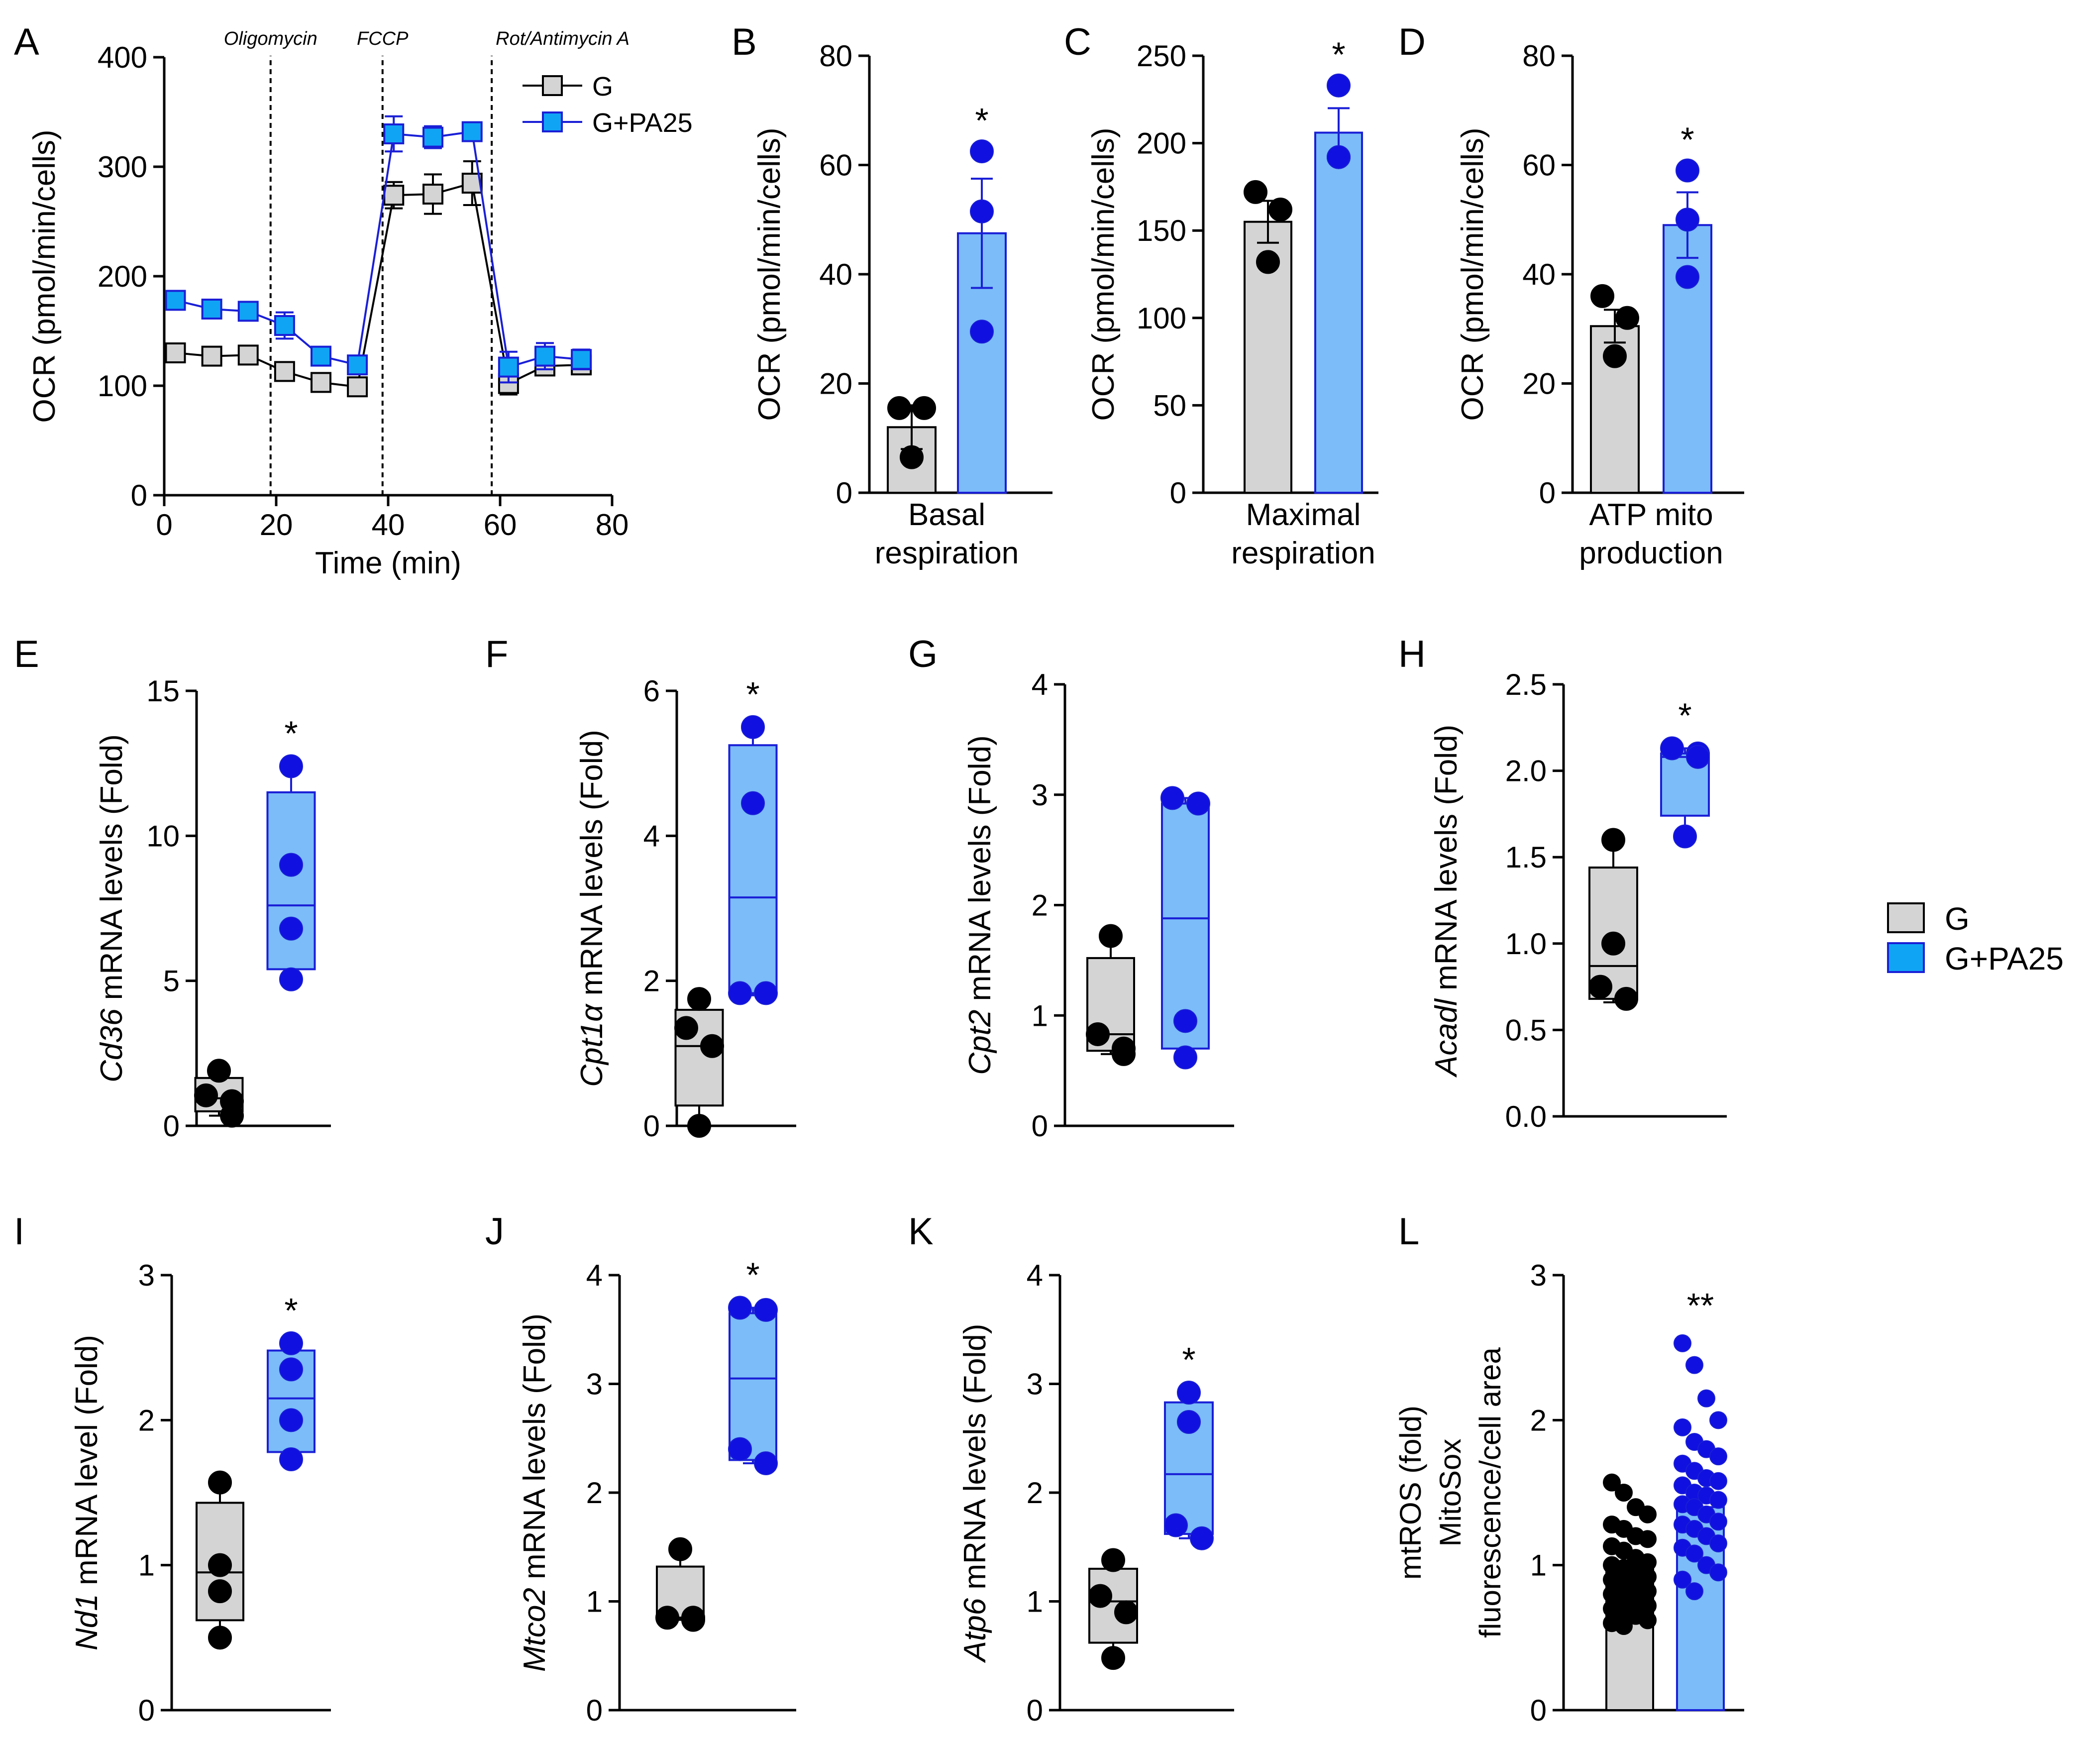  What do you see at coordinates (122, 276) in the screenshot?
I see `y-tick-label: 200` at bounding box center [122, 276].